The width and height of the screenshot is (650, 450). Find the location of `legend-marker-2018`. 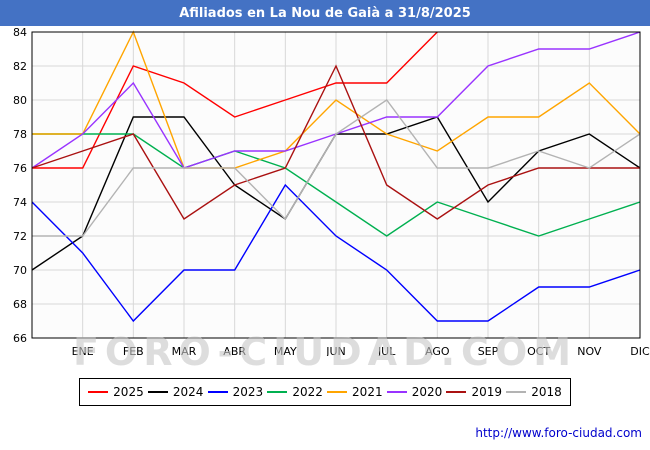

legend-marker-2018 is located at coordinates (516, 392).